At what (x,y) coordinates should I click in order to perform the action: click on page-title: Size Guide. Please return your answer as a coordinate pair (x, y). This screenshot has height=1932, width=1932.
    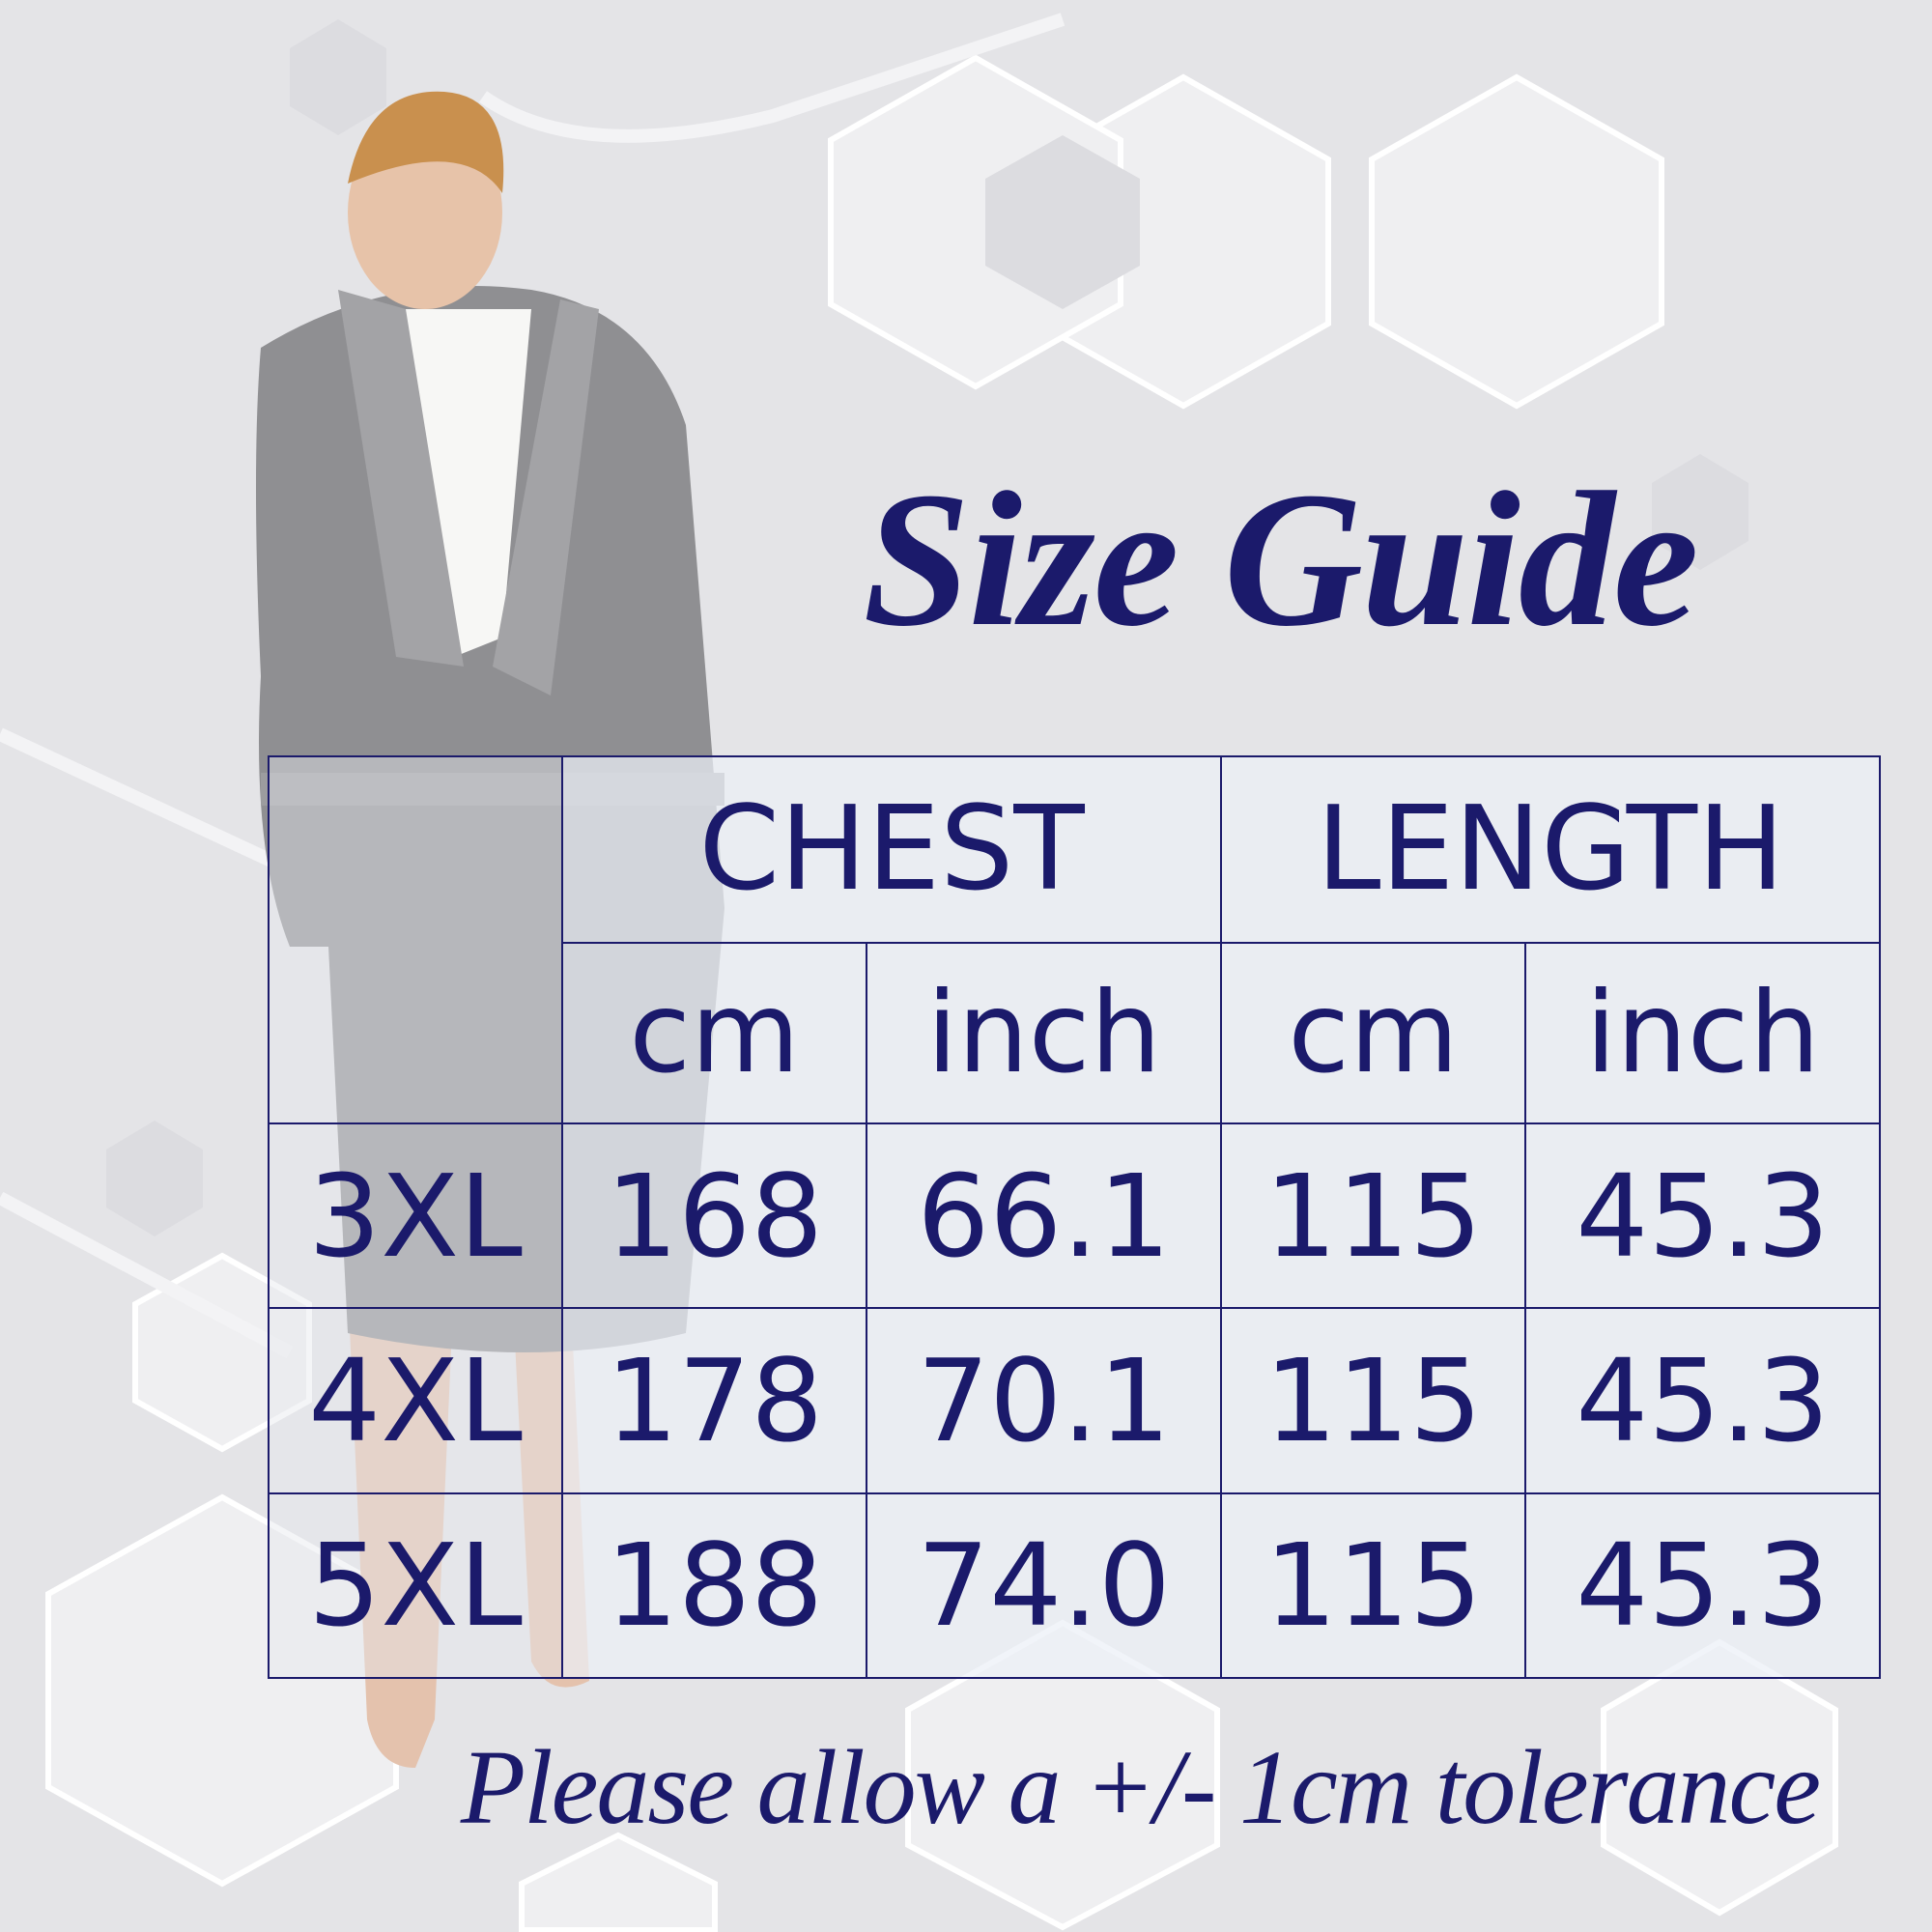
    Looking at the image, I should click on (1280, 560).